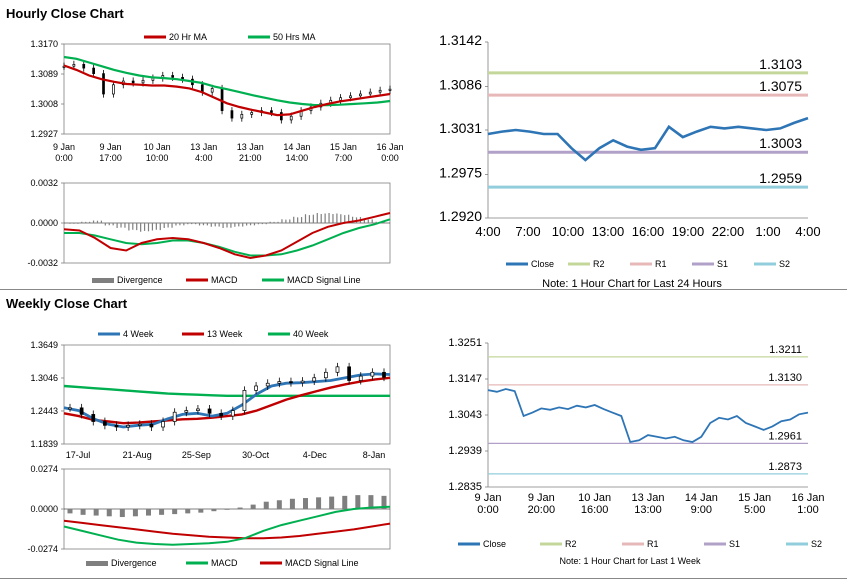 This screenshot has height=583, width=847. What do you see at coordinates (816, 544) in the screenshot?
I see `weekly_1w-legend-s2-label: S2` at bounding box center [816, 544].